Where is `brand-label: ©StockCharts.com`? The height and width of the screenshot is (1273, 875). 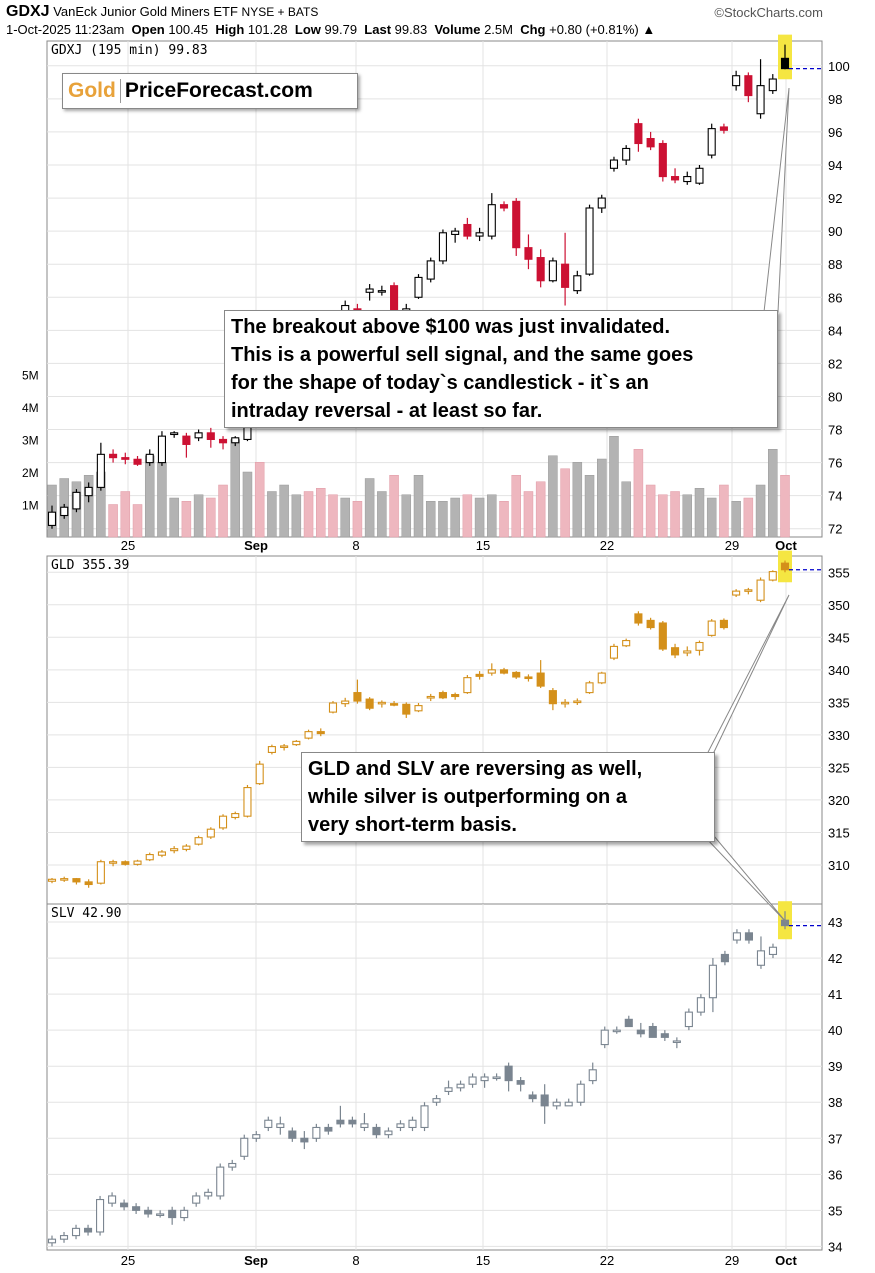 brand-label: ©StockCharts.com is located at coordinates (768, 12).